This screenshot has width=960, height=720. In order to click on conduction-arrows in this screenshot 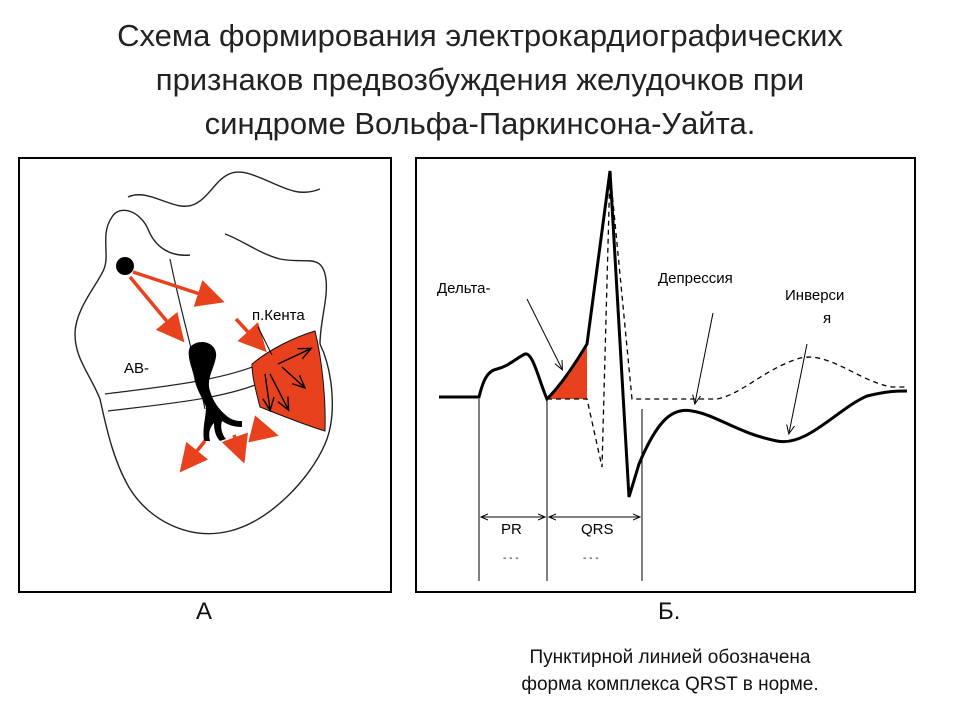, I will do `click(203, 371)`.